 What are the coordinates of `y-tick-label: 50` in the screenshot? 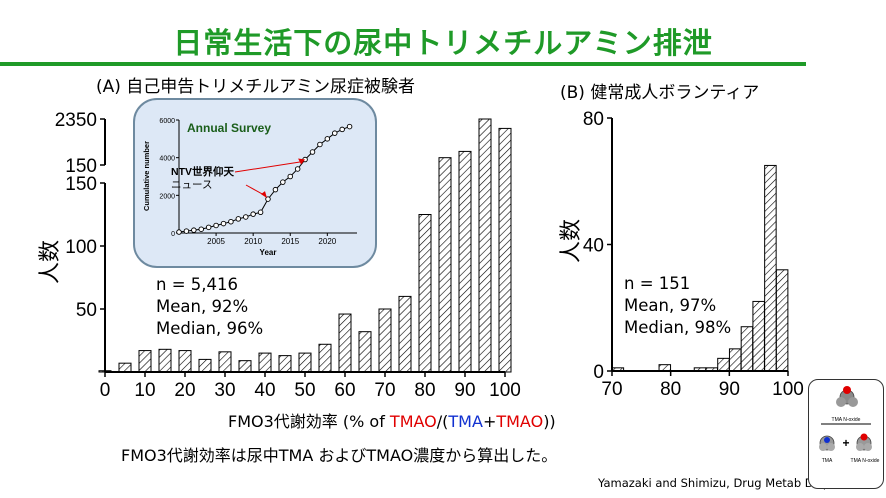 It's located at (86, 310).